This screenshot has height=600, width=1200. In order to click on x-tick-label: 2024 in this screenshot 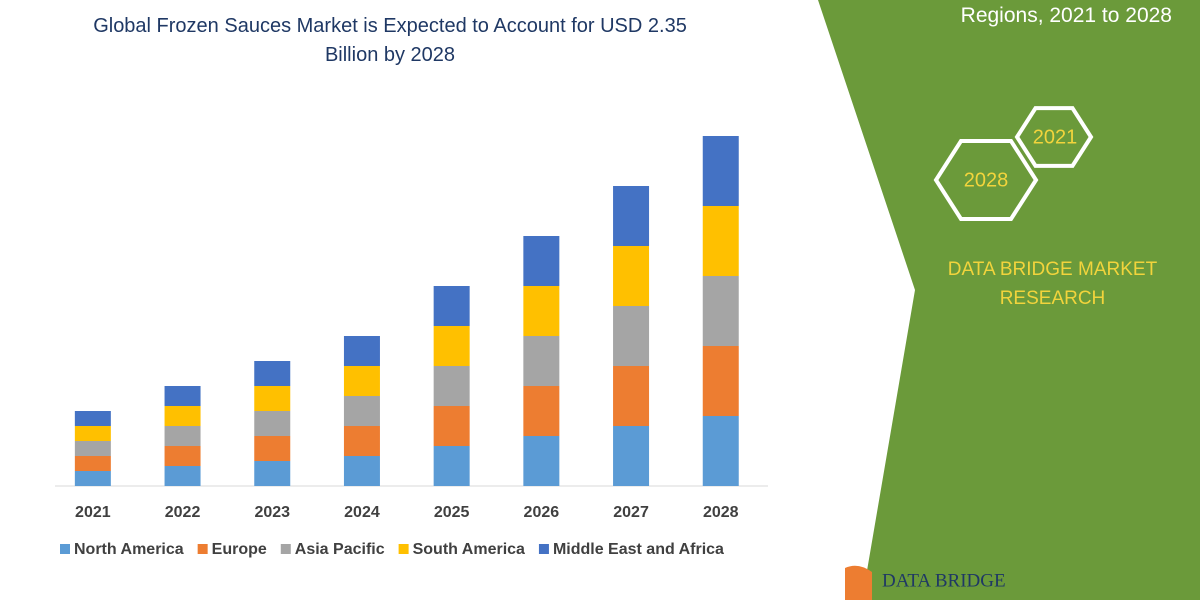, I will do `click(362, 512)`.